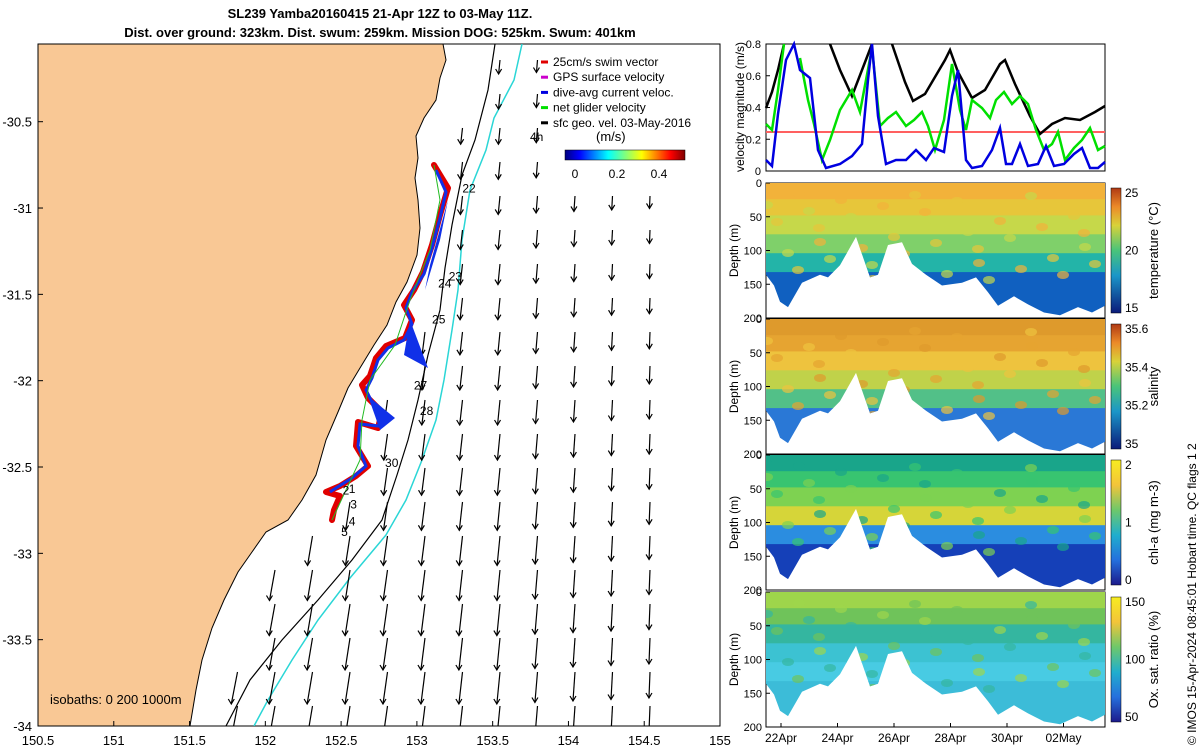  I want to click on colorbar-tick: 25, so click(1132, 193).